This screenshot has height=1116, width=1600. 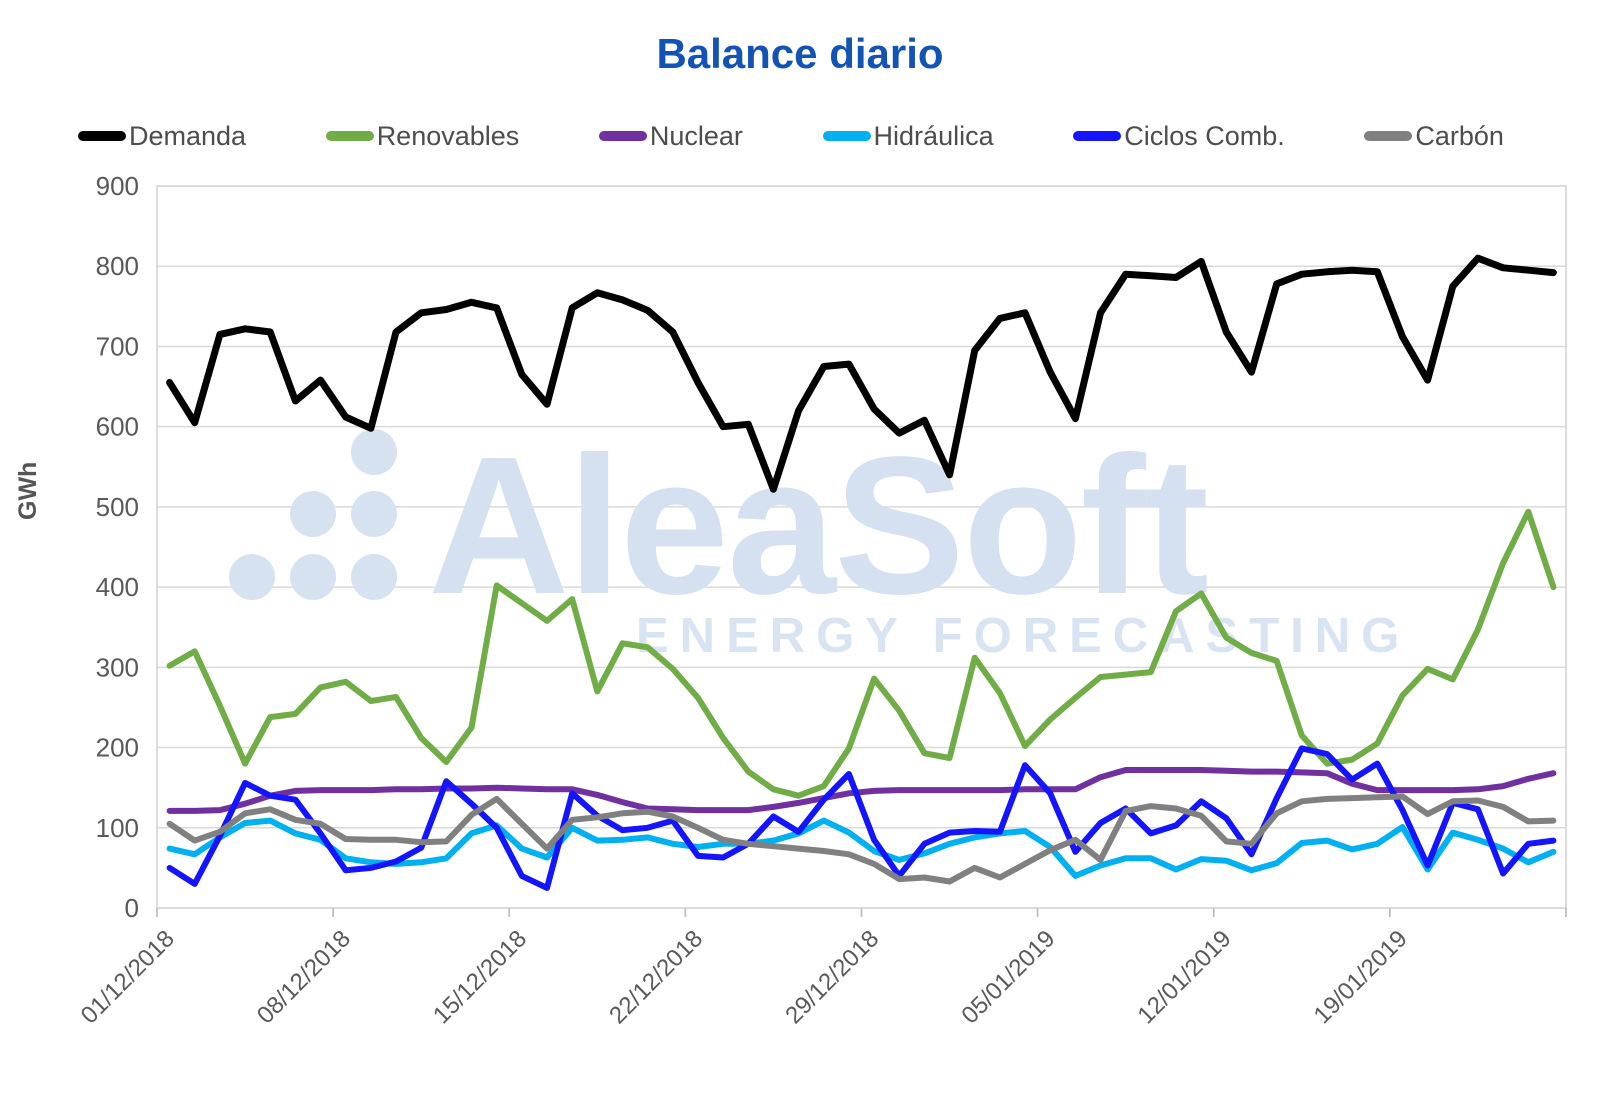 What do you see at coordinates (117, 346) in the screenshot?
I see `svg-text: 700` at bounding box center [117, 346].